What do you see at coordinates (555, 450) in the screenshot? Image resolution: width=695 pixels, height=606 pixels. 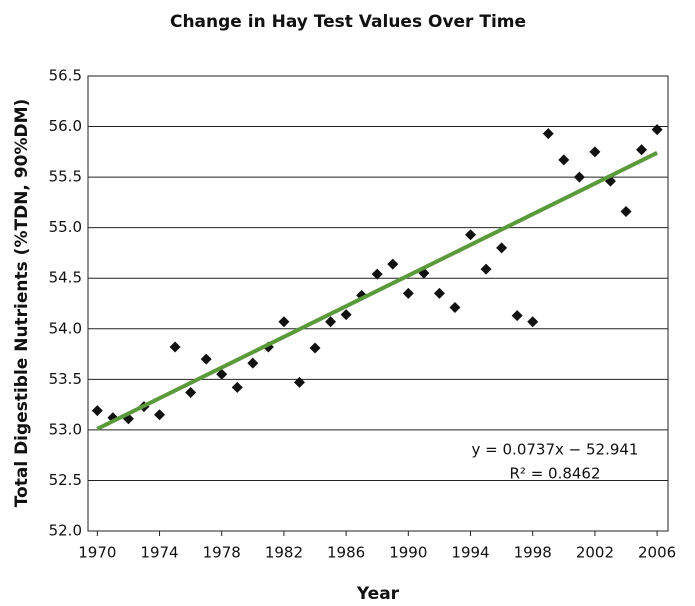 I see `equation: y = 0.0737x − 52.941` at bounding box center [555, 450].